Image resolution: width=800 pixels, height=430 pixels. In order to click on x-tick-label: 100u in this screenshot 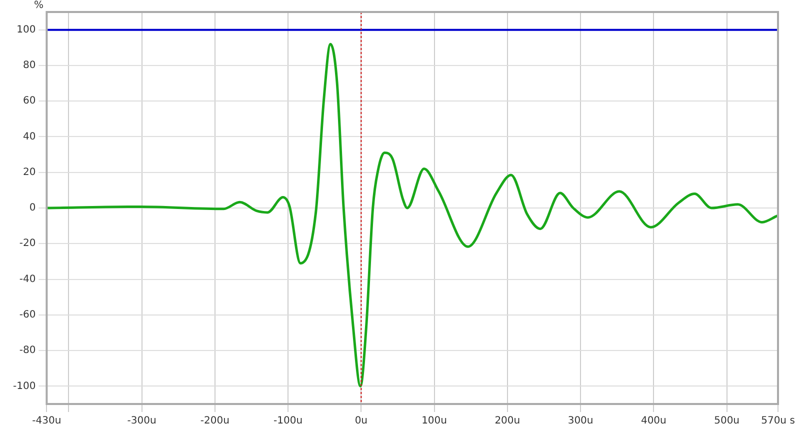, I will do `click(435, 421)`.